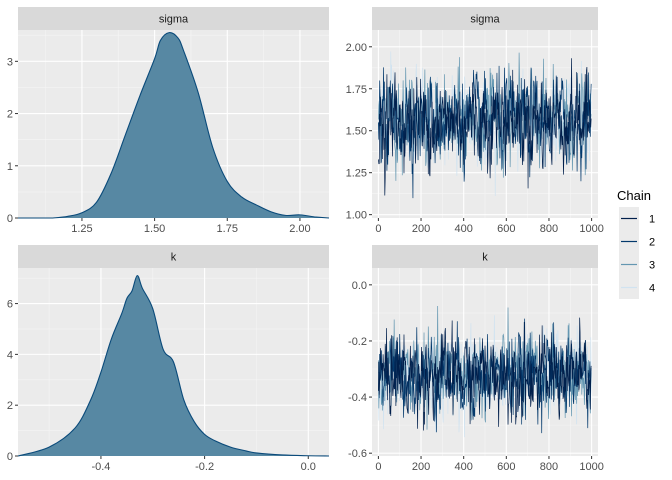  Describe the element at coordinates (227, 229) in the screenshot. I see `x-tick-label: 1.75` at that location.